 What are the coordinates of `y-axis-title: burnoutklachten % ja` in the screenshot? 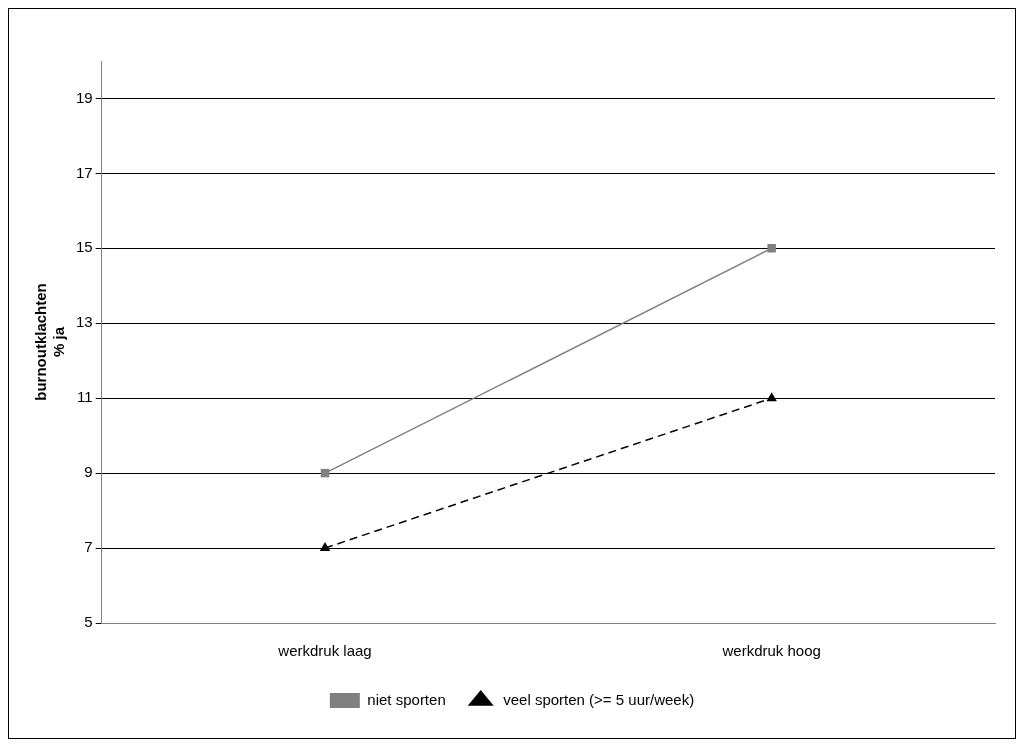 It's located at (50, 342).